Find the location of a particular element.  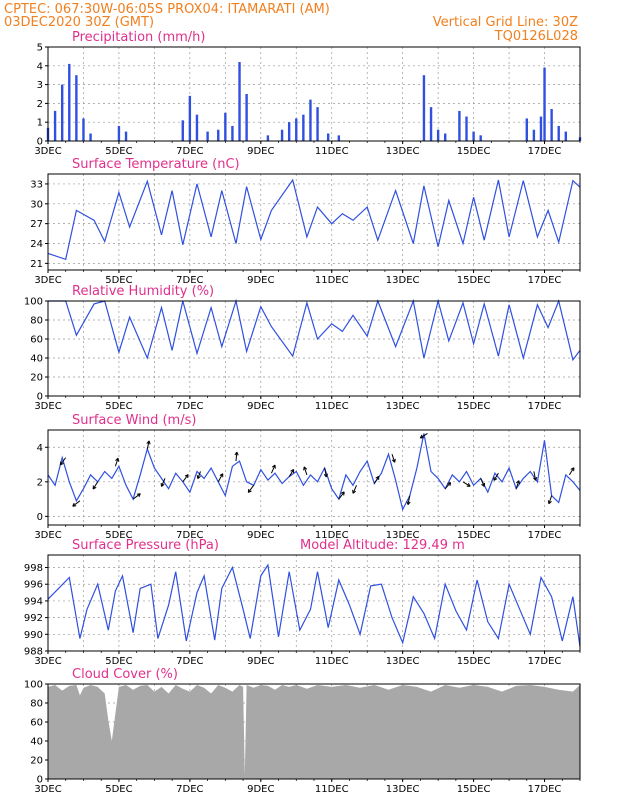

plot-frame is located at coordinates (314, 477).